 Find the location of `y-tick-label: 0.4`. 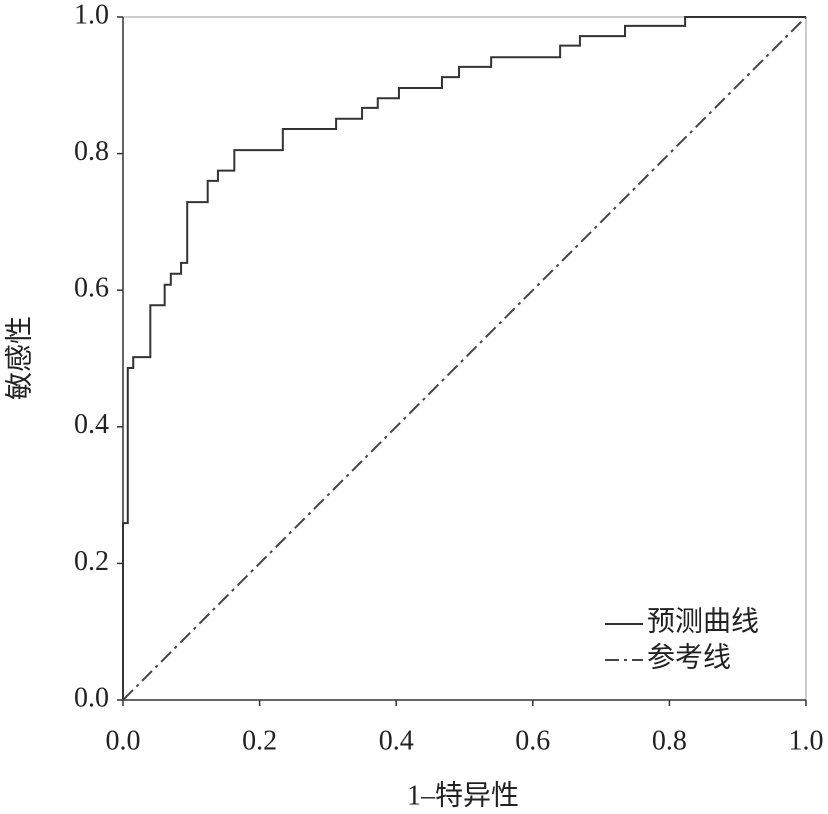

y-tick-label: 0.4 is located at coordinates (91, 424).